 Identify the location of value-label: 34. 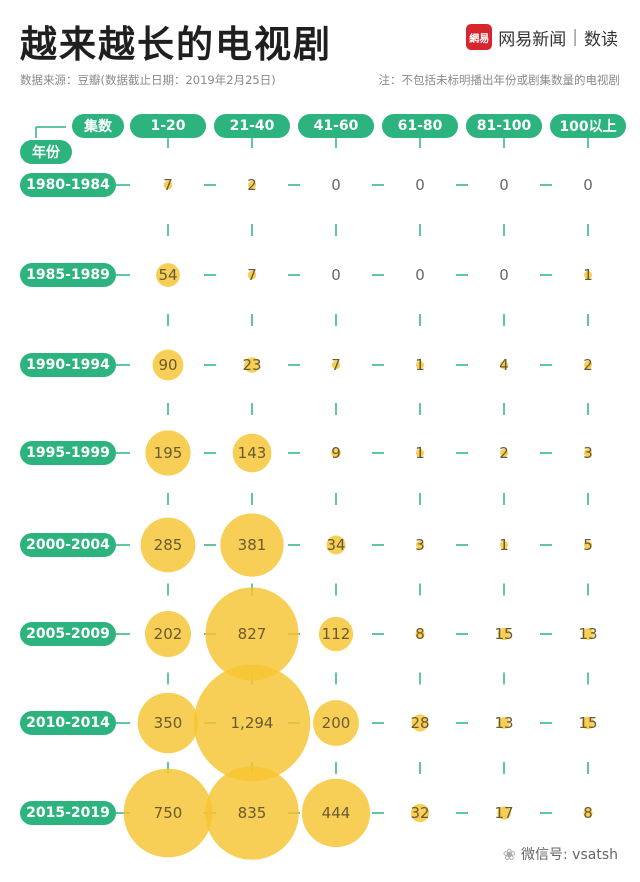
(335, 545).